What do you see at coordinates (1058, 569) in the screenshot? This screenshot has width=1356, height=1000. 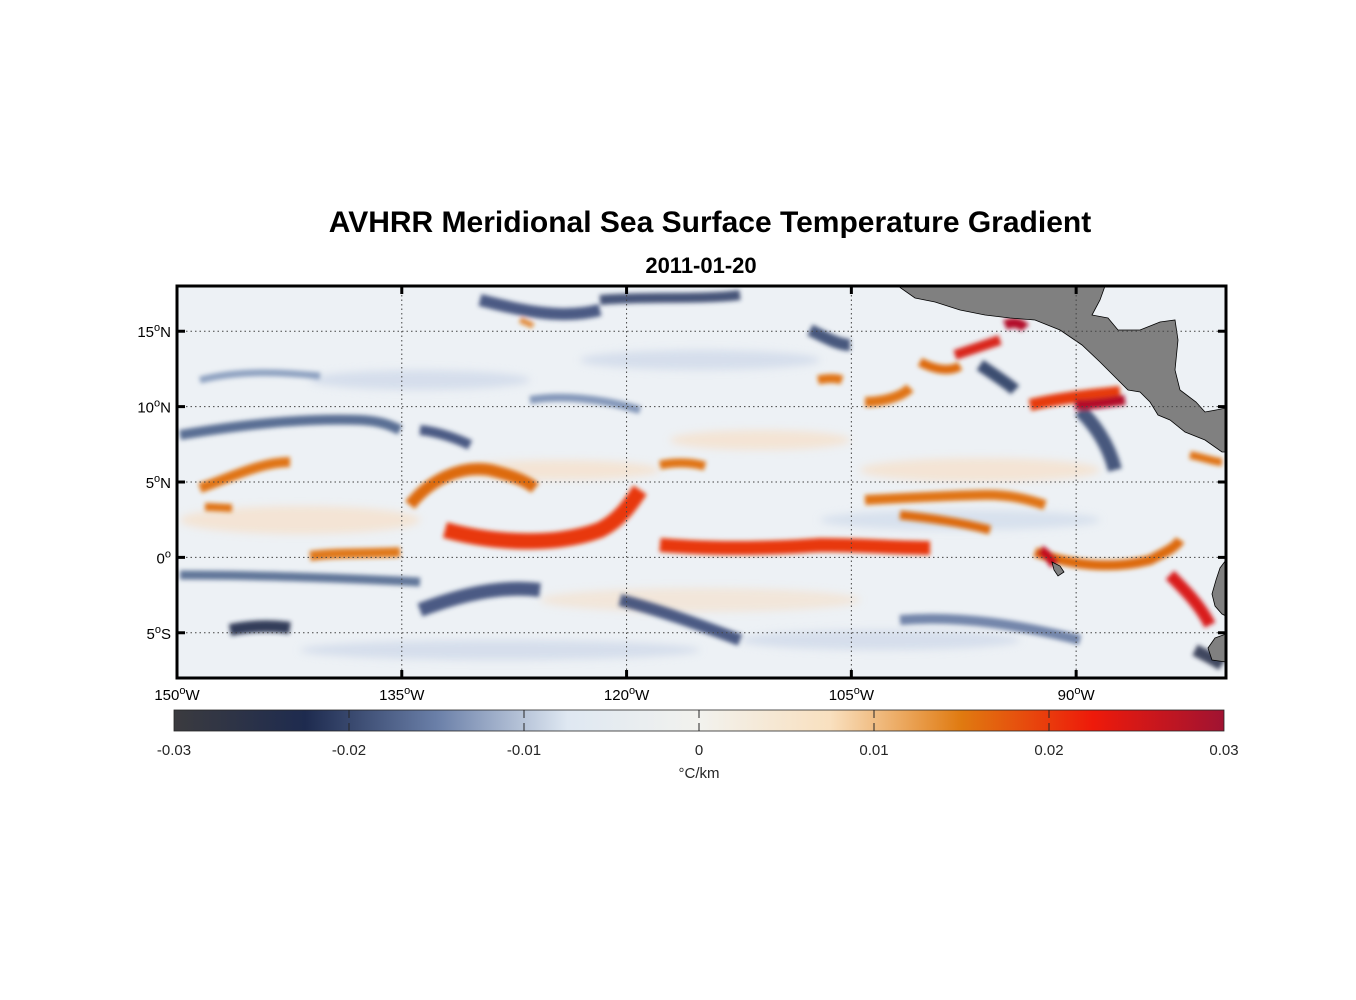 I see `galapagos-islands` at bounding box center [1058, 569].